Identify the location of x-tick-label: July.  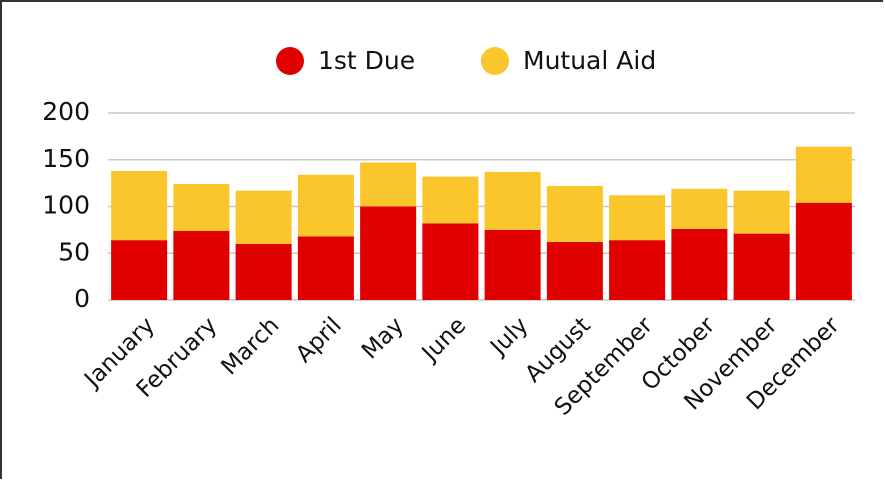
(508, 336).